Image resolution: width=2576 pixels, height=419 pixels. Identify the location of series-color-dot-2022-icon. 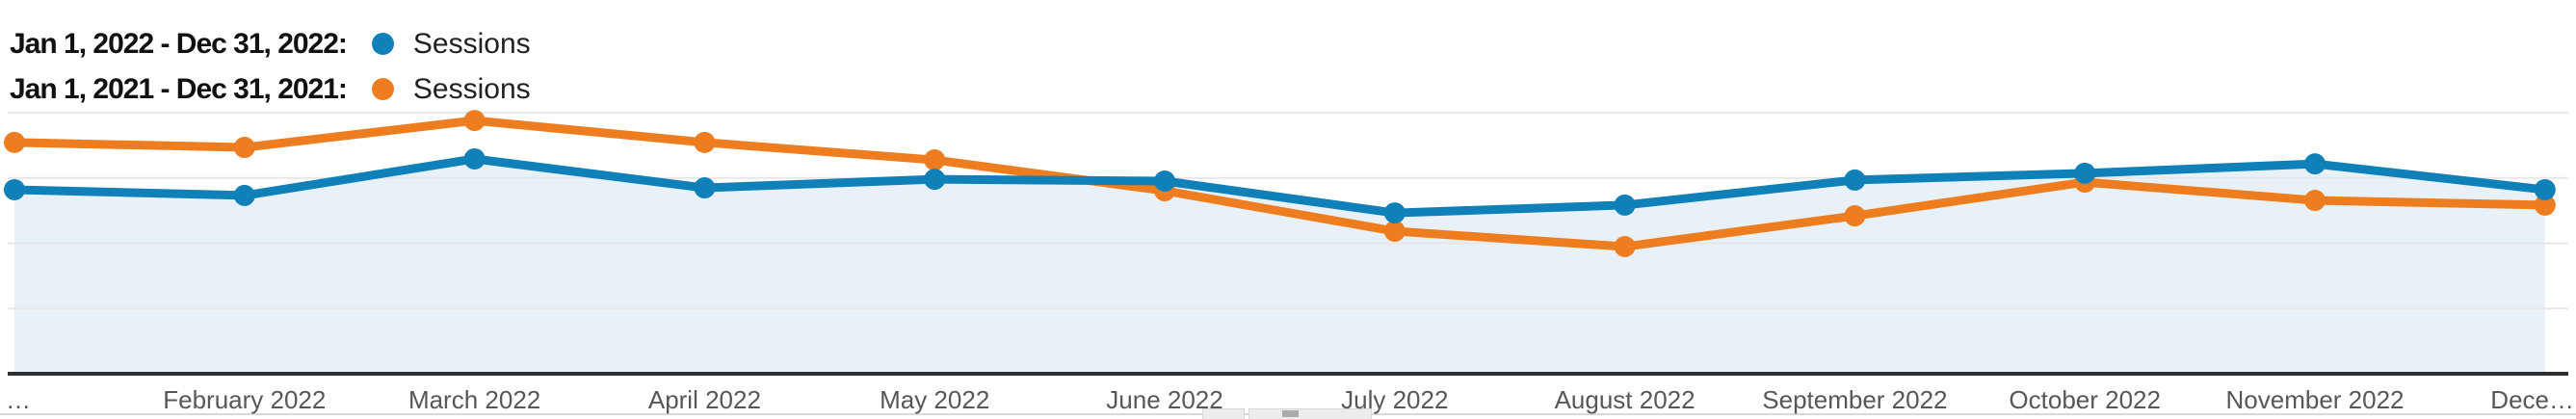
(382, 44).